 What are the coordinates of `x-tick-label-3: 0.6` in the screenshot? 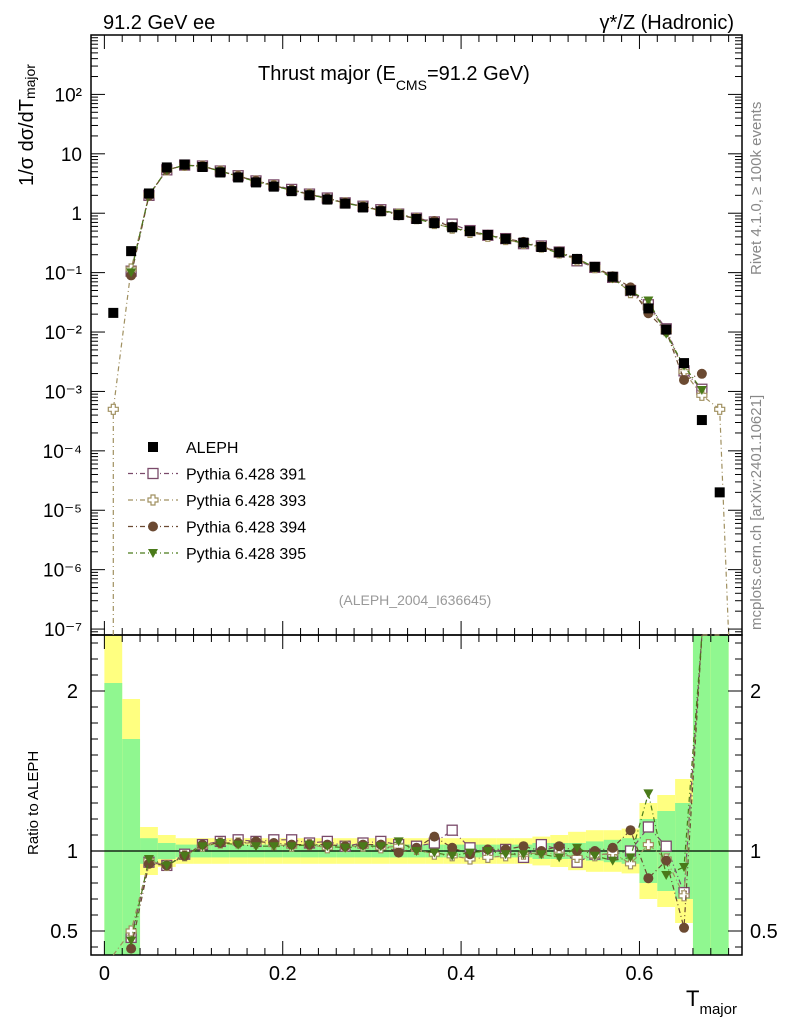 It's located at (640, 974).